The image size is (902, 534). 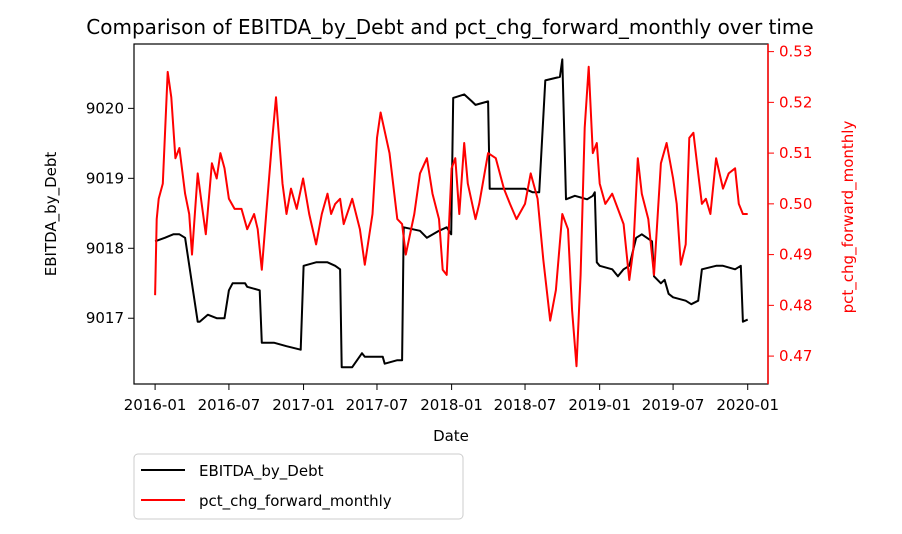 What do you see at coordinates (795, 52) in the screenshot?
I see `right-y-tick-label: 0.53` at bounding box center [795, 52].